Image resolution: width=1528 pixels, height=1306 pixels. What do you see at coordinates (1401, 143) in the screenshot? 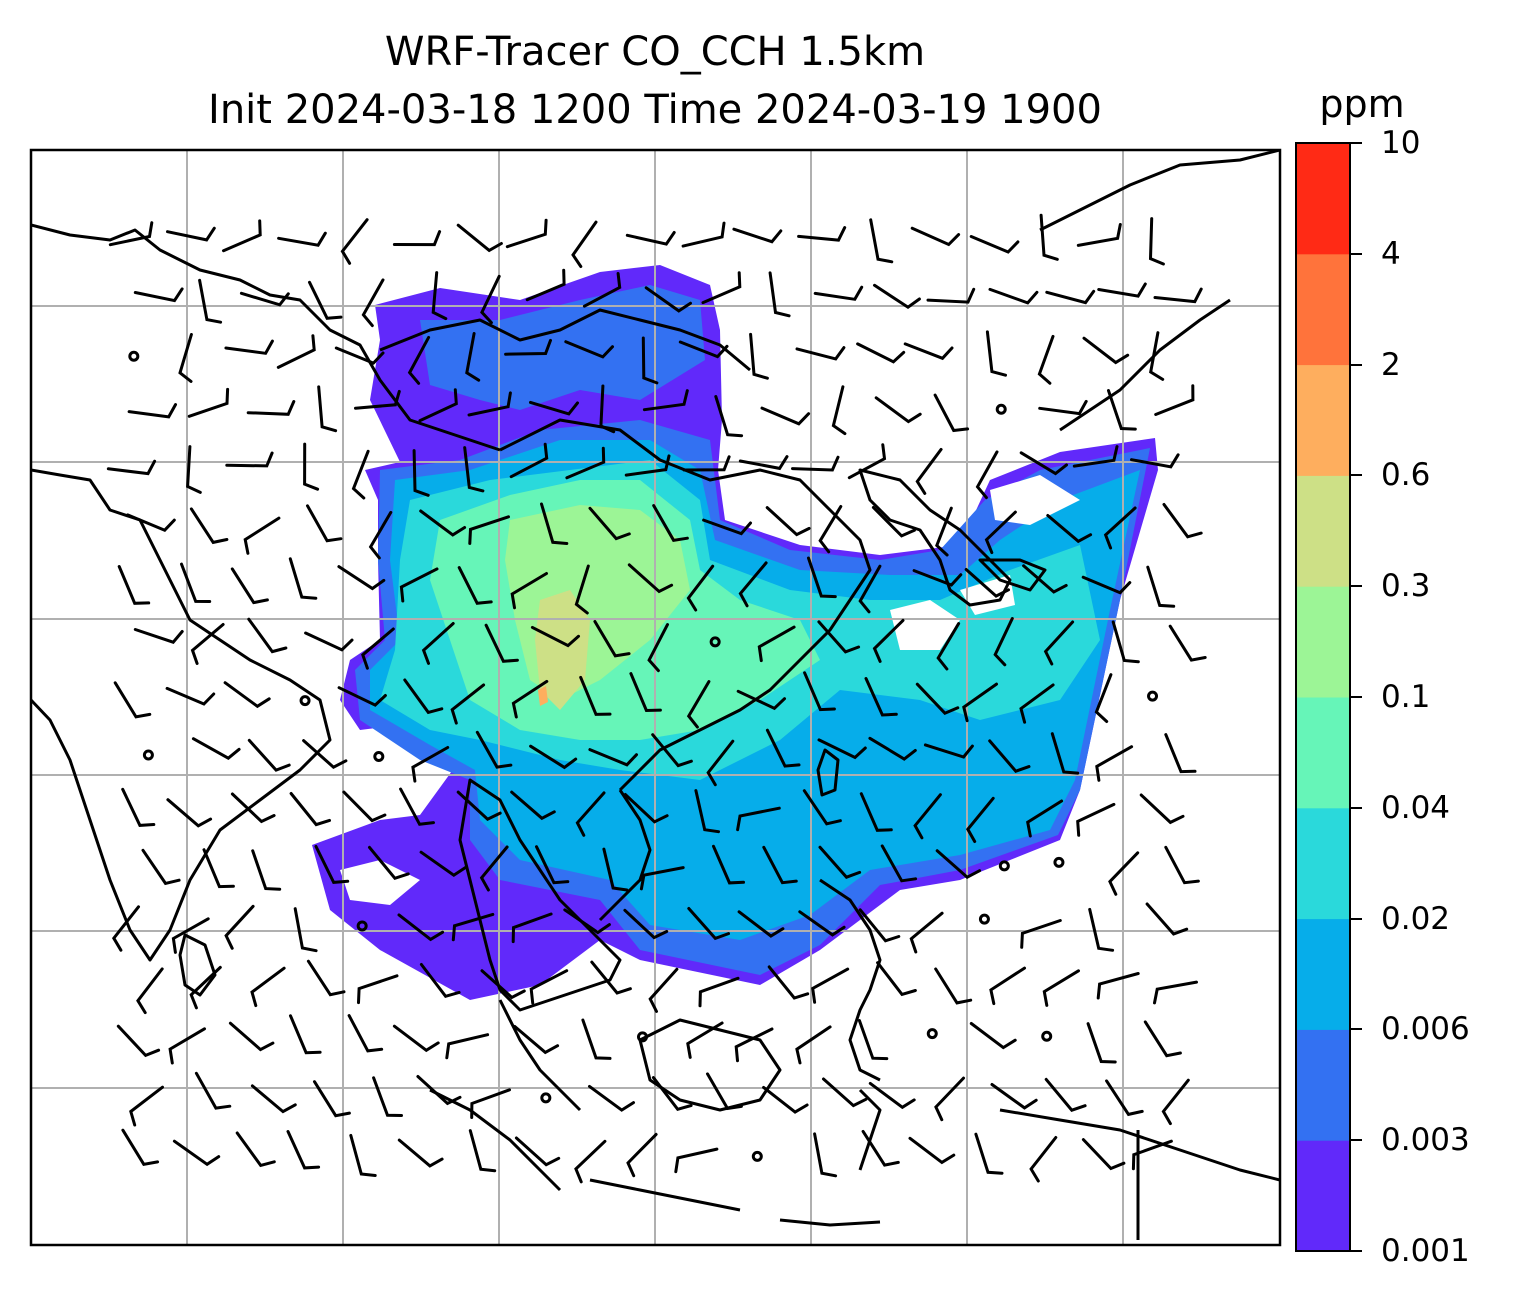
I see `colorbar-tick-label: 10` at bounding box center [1401, 143].